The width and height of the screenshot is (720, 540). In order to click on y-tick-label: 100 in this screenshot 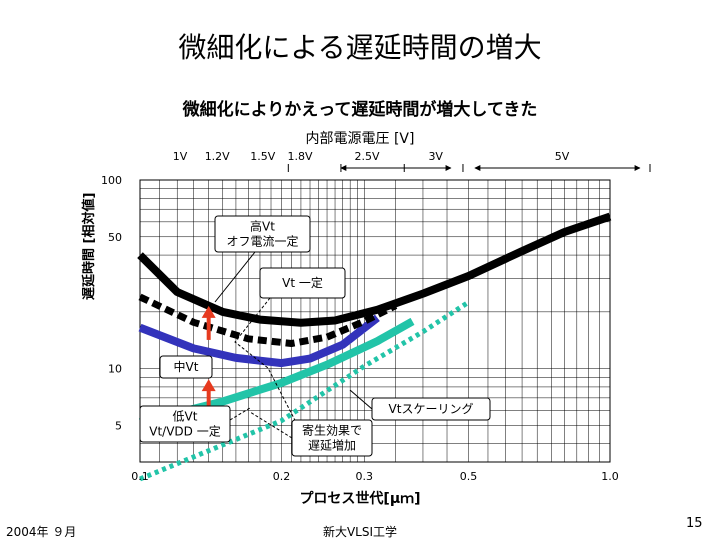, I will do `click(111, 180)`.